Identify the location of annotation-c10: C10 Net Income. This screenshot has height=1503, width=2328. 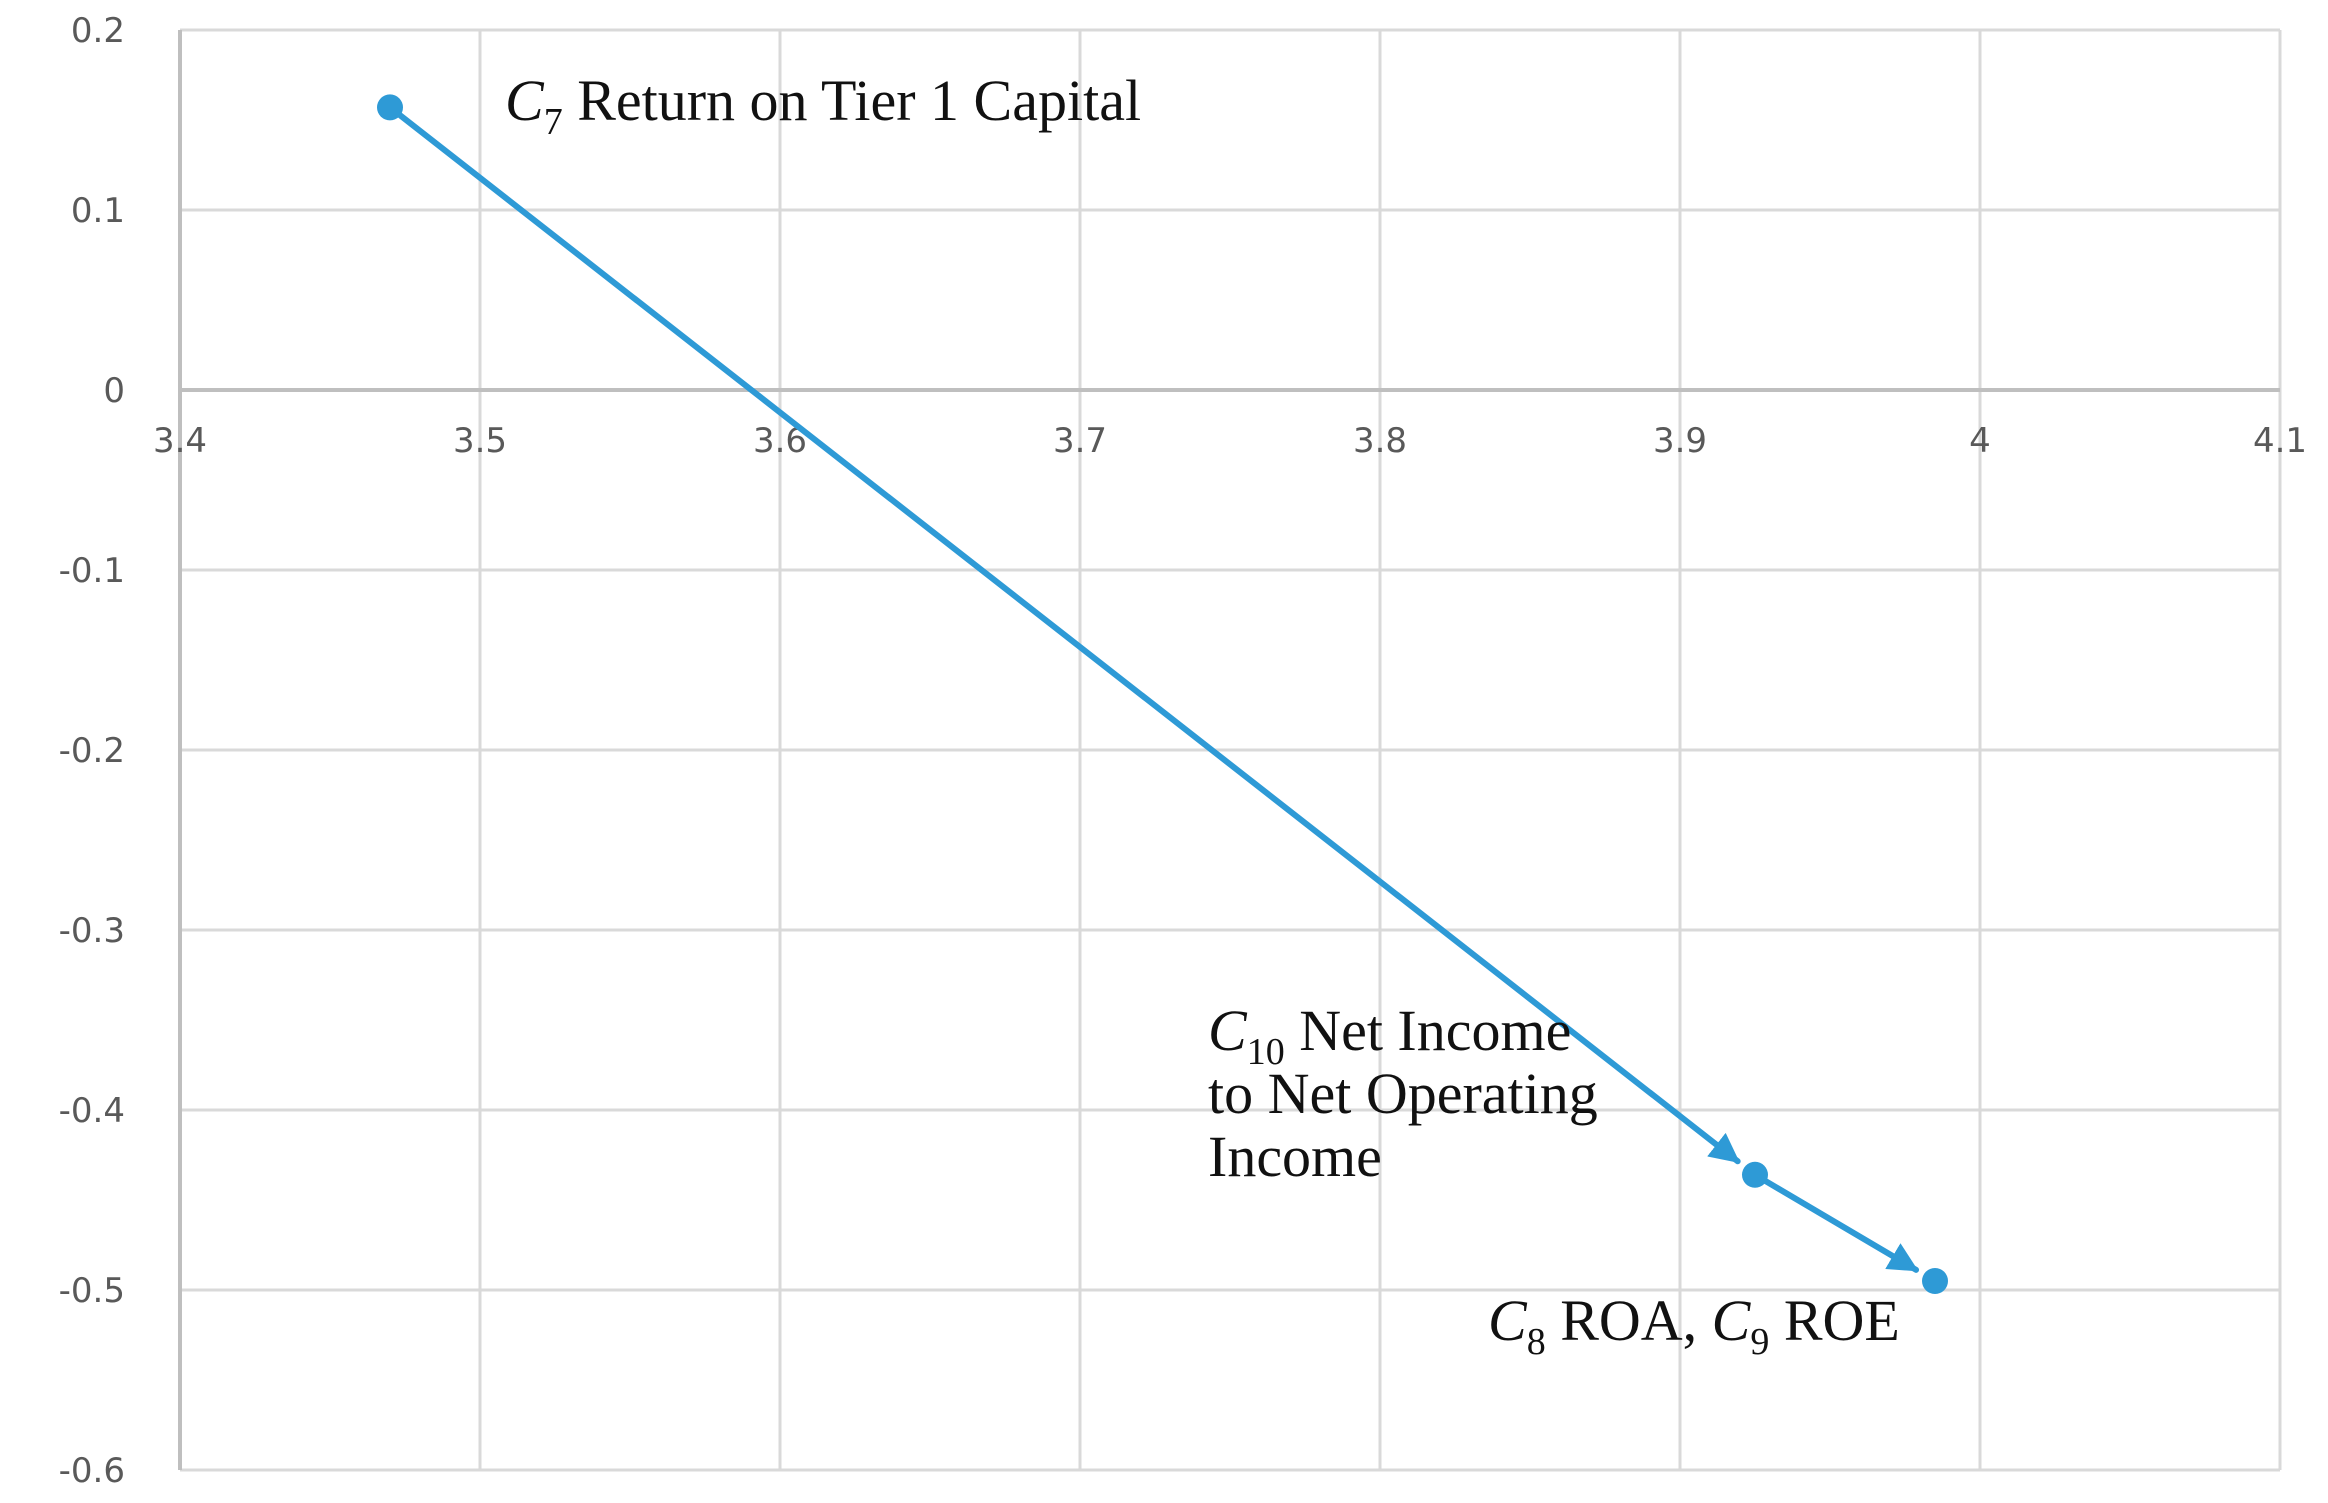
(1389, 1035).